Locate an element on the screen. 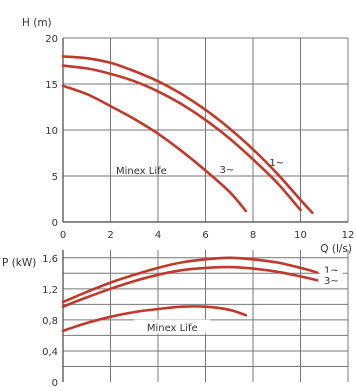  head-y-tick-label: 20 is located at coordinates (51, 39).